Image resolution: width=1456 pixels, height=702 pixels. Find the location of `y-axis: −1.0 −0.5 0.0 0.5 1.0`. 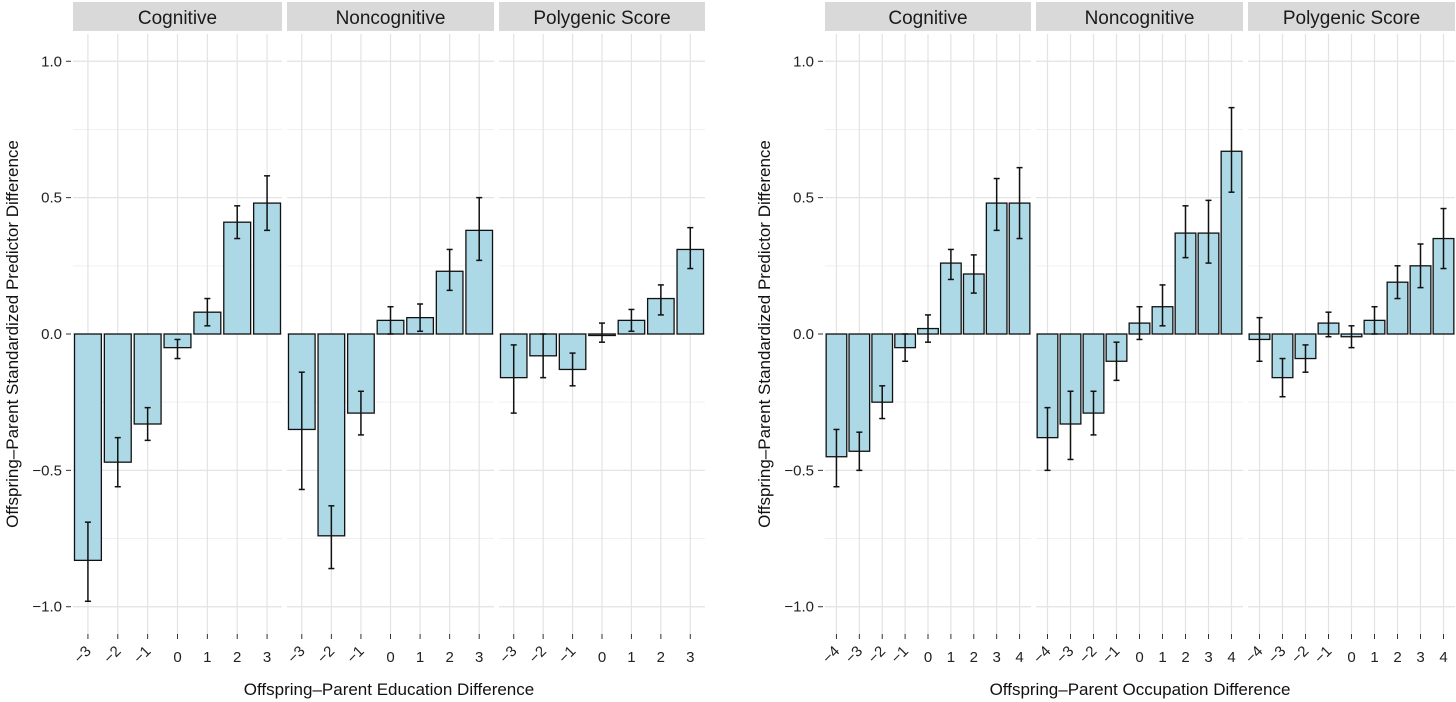

y-axis: −1.0 −0.5 0.0 0.5 1.0 is located at coordinates (803, 334).